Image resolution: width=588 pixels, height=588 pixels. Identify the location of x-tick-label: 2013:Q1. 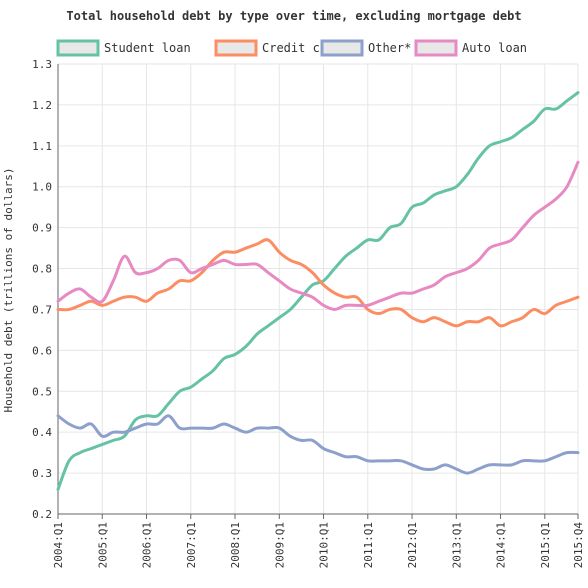
(456, 545).